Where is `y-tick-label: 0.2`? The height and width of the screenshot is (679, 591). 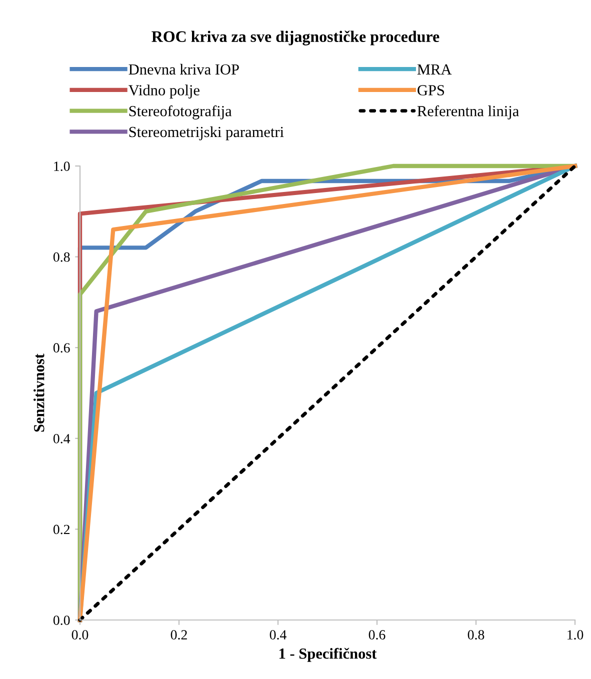
y-tick-label: 0.2 is located at coordinates (61, 529).